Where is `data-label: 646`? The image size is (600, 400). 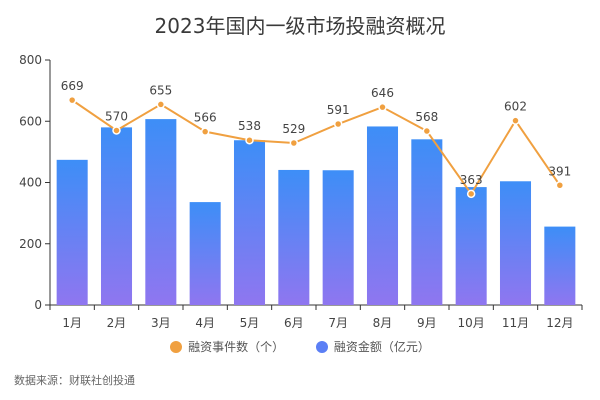
data-label: 646 is located at coordinates (382, 93).